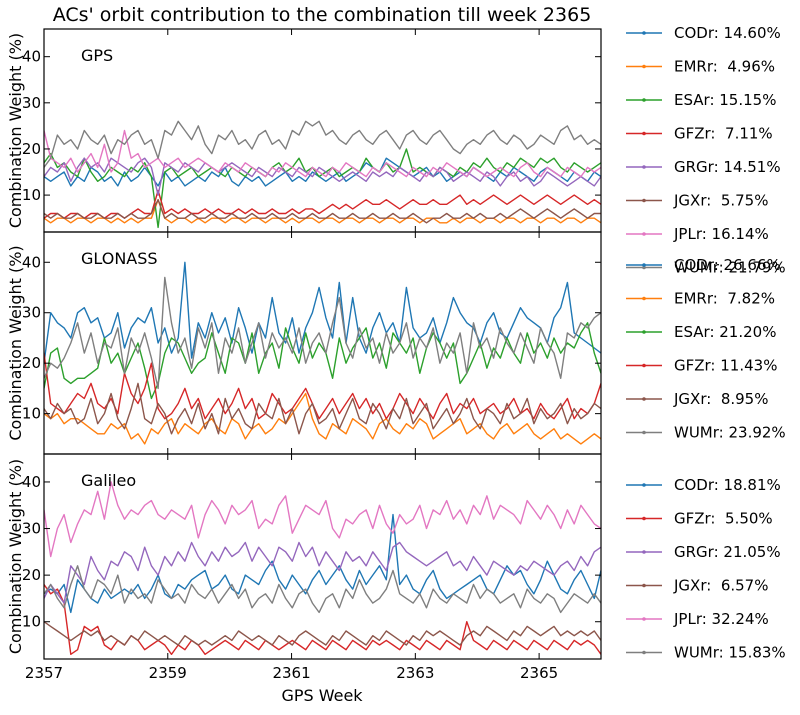  Describe the element at coordinates (725, 366) in the screenshot. I see `legend-label-gfzr: GFZr: 11.43%` at that location.